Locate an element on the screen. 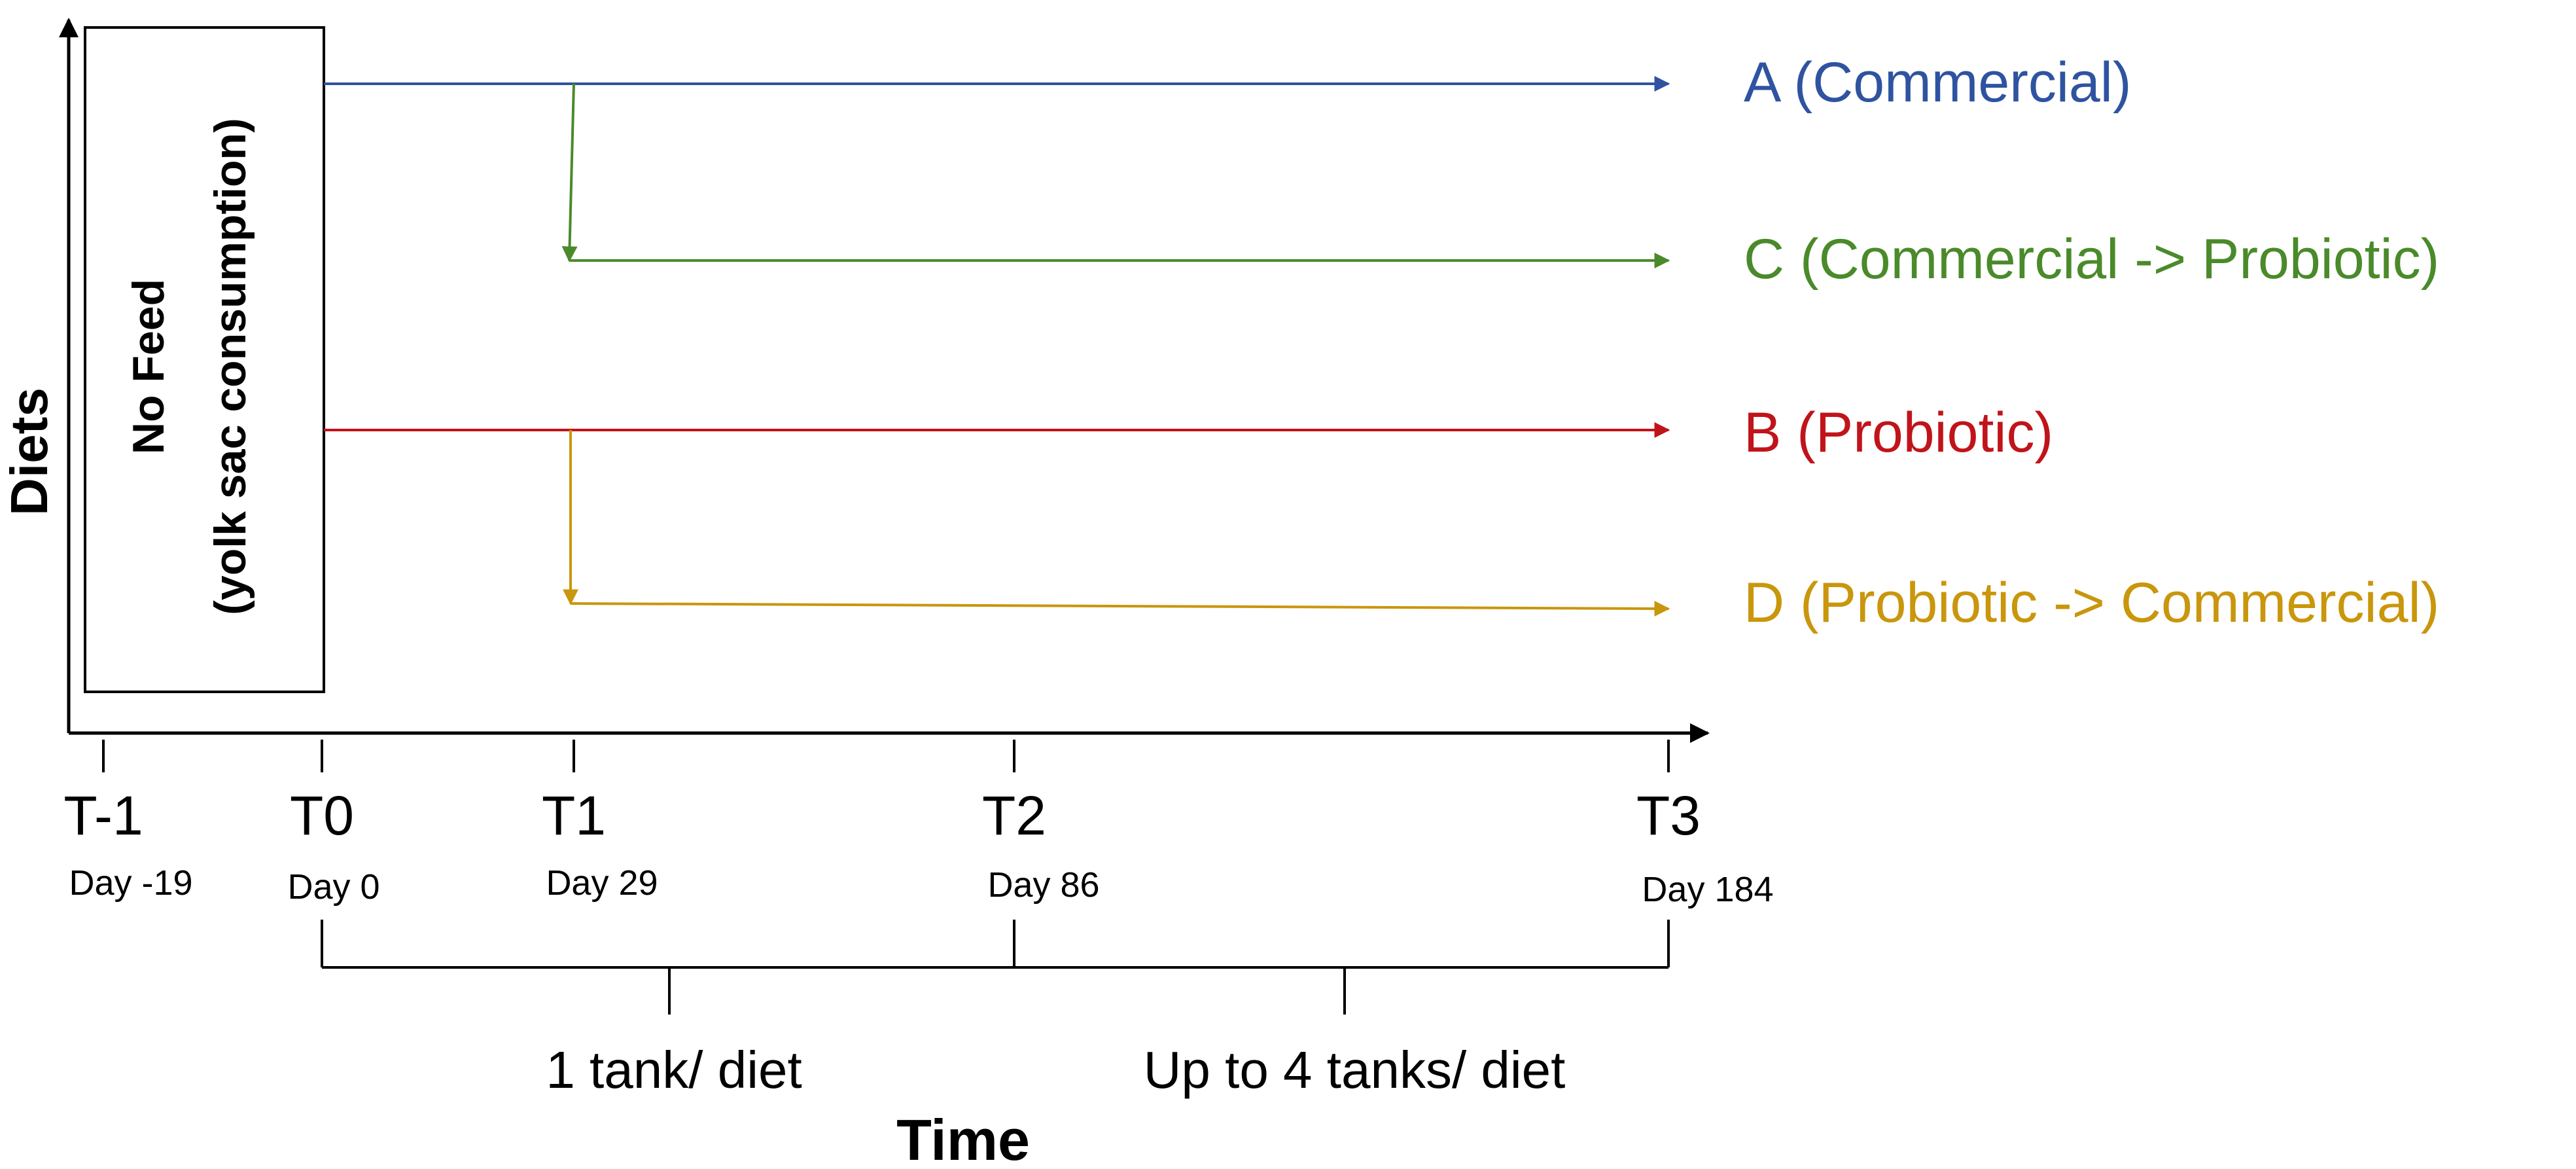 The image size is (2576, 1169). period-brackets is located at coordinates (995, 967).